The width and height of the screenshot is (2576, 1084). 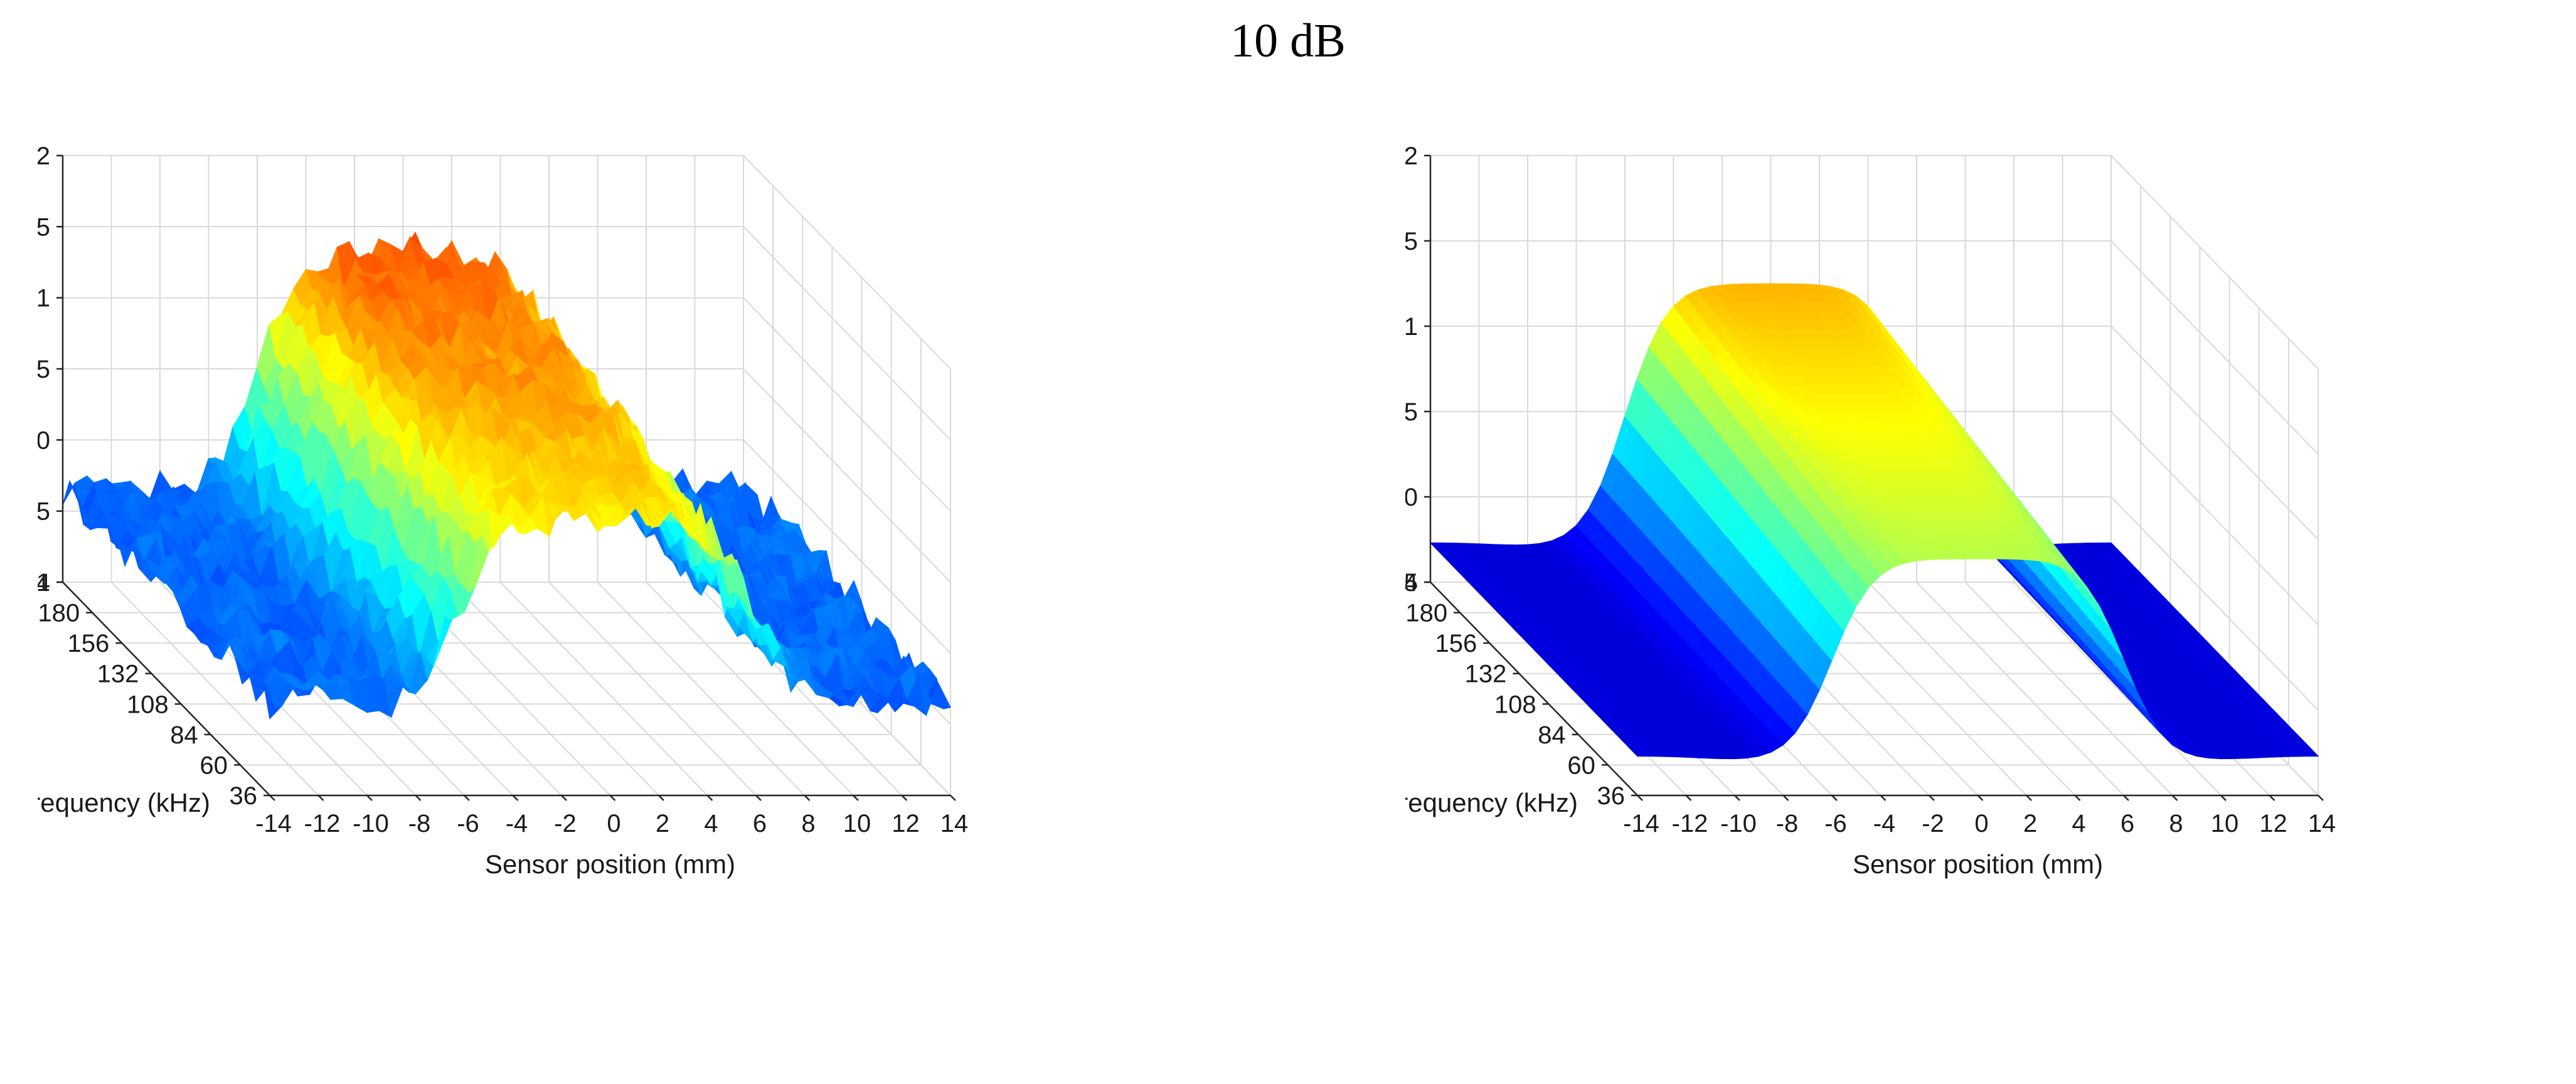 I want to click on z-tick-label: -1, so click(x=44, y=583).